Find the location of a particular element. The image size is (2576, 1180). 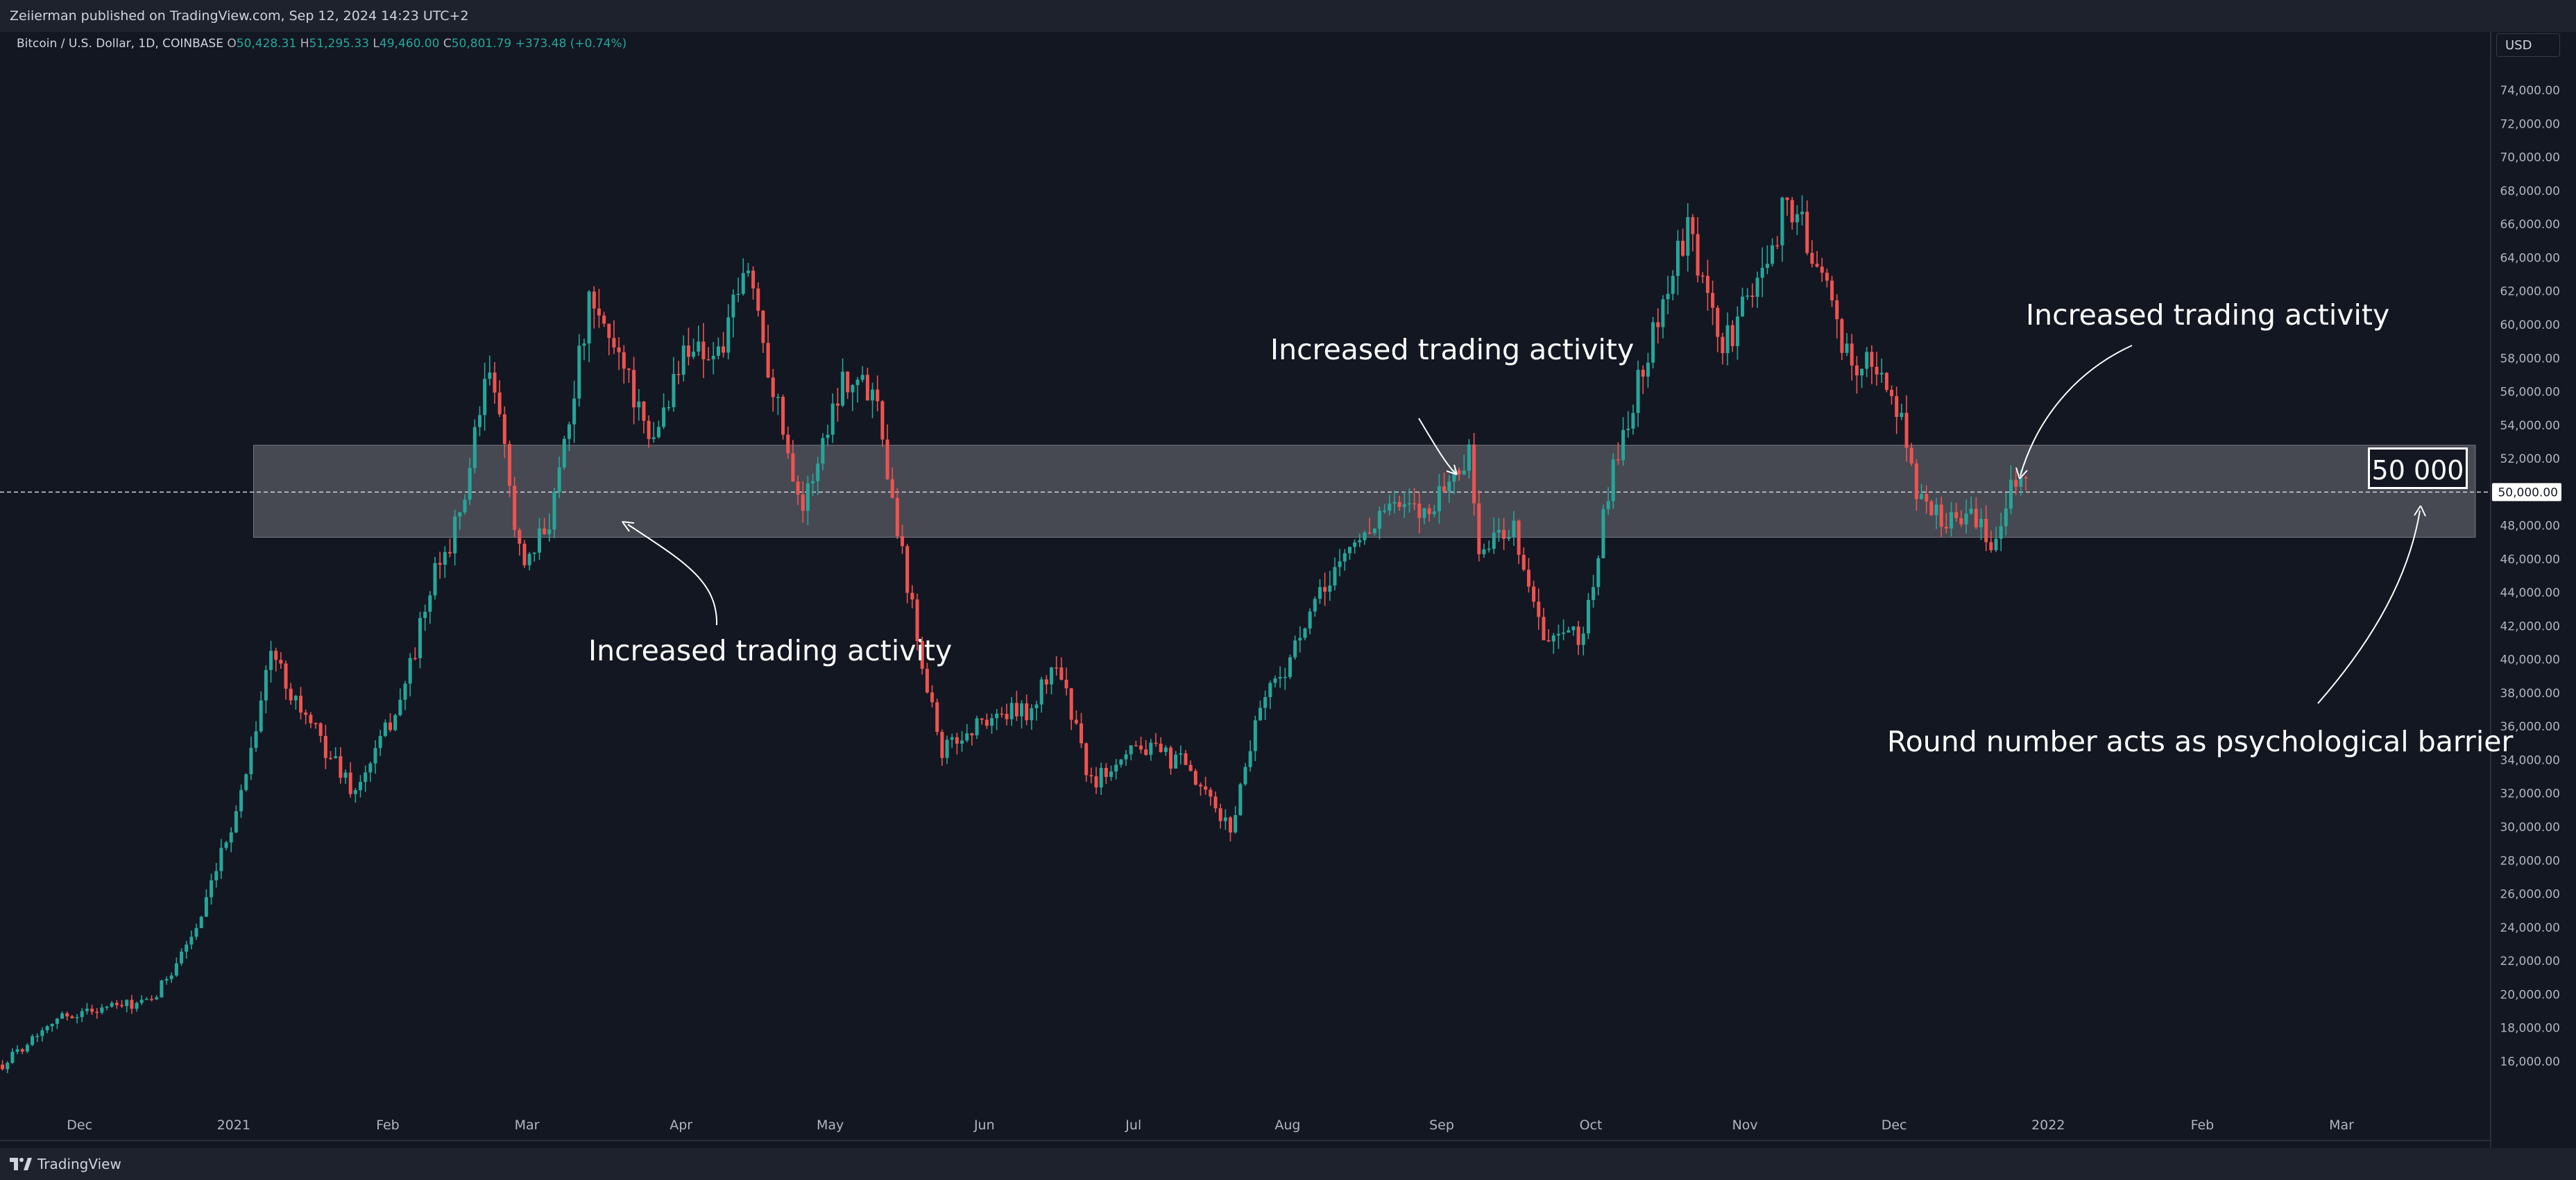

price-tick-label: 72,000.00 is located at coordinates (2530, 124).